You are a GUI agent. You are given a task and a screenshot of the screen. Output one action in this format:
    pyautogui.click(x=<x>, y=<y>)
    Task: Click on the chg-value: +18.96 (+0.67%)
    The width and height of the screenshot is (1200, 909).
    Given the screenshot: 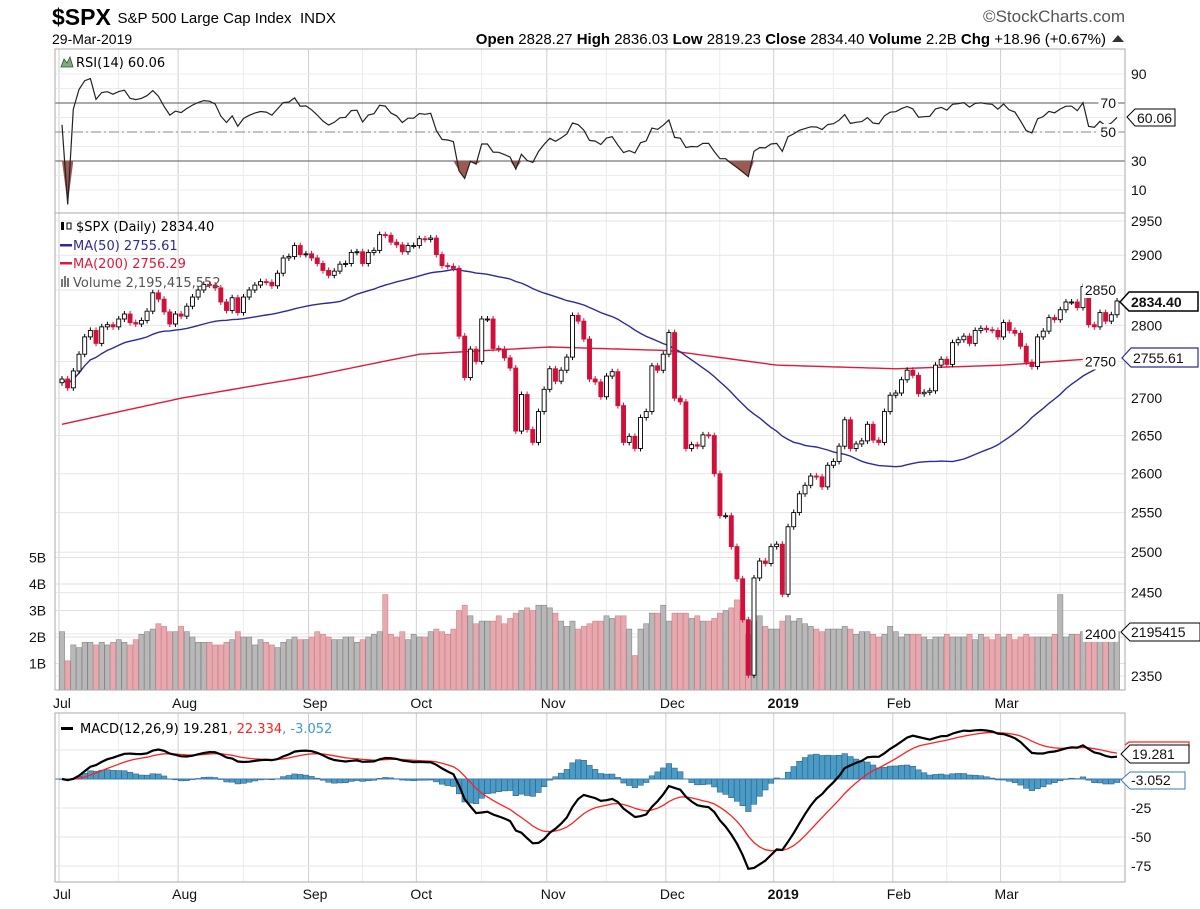 What is the action you would take?
    pyautogui.click(x=1050, y=39)
    